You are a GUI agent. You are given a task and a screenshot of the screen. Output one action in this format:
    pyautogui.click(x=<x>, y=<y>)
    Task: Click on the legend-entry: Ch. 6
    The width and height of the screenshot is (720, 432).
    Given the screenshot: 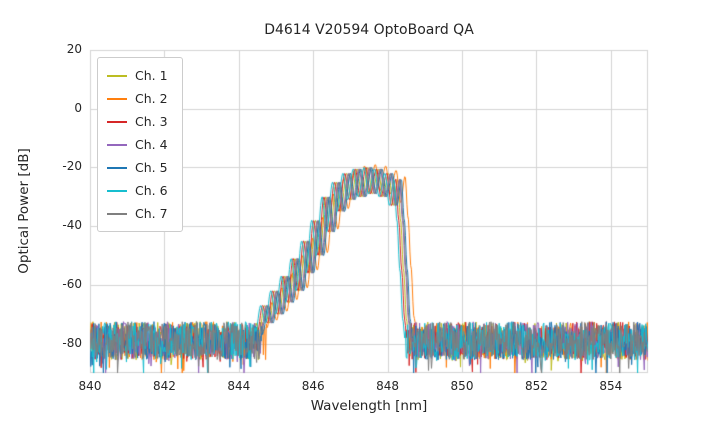 What is the action you would take?
    pyautogui.click(x=137, y=190)
    